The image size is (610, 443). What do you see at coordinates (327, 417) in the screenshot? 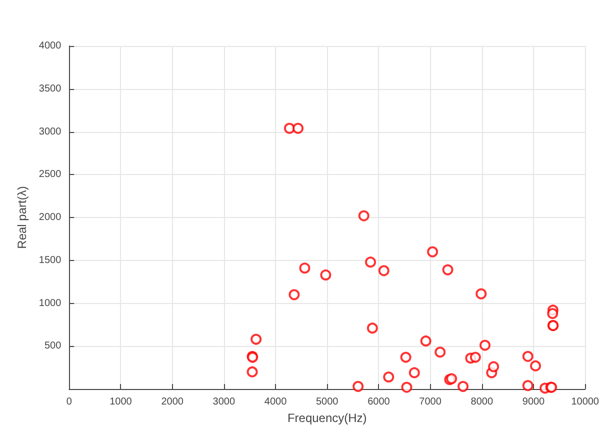
I see `x-axis-title: Frequency(Hz)` at bounding box center [327, 417].